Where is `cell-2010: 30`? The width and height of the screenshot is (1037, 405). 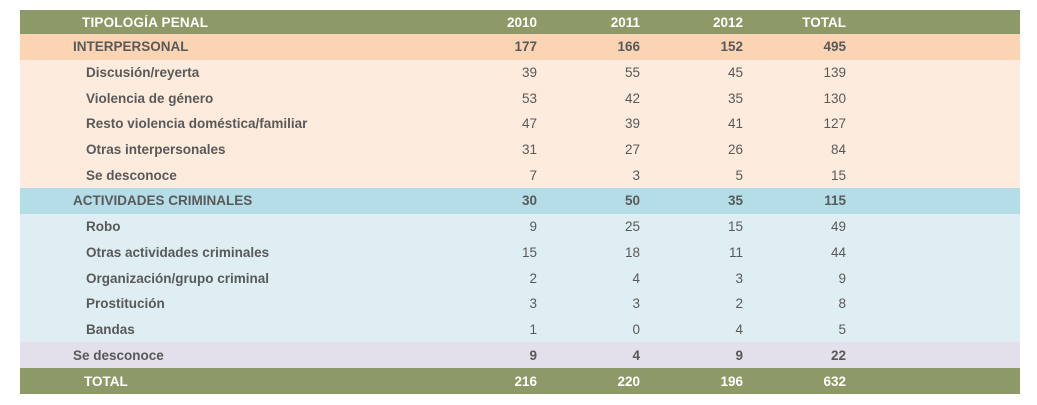
cell-2010: 30 is located at coordinates (529, 201).